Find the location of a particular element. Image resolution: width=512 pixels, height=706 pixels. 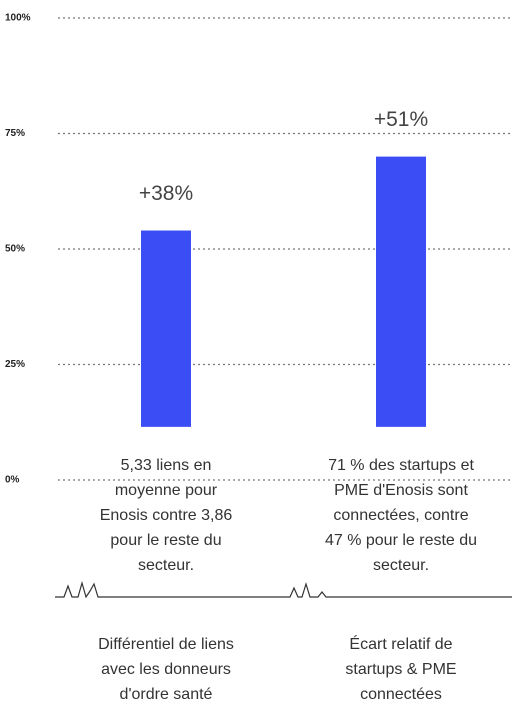

caption-line: avec les donneurs is located at coordinates (166, 669).